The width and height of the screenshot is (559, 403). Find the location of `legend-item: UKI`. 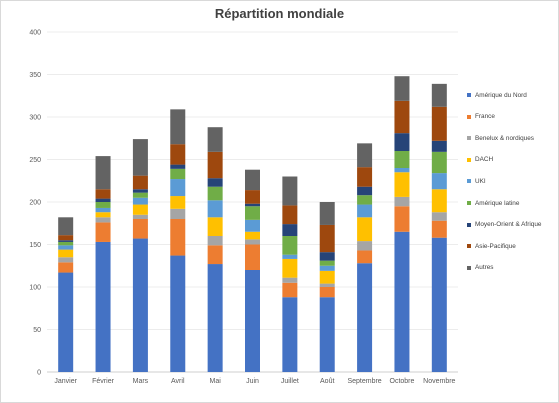

legend-item: UKI is located at coordinates (476, 181).